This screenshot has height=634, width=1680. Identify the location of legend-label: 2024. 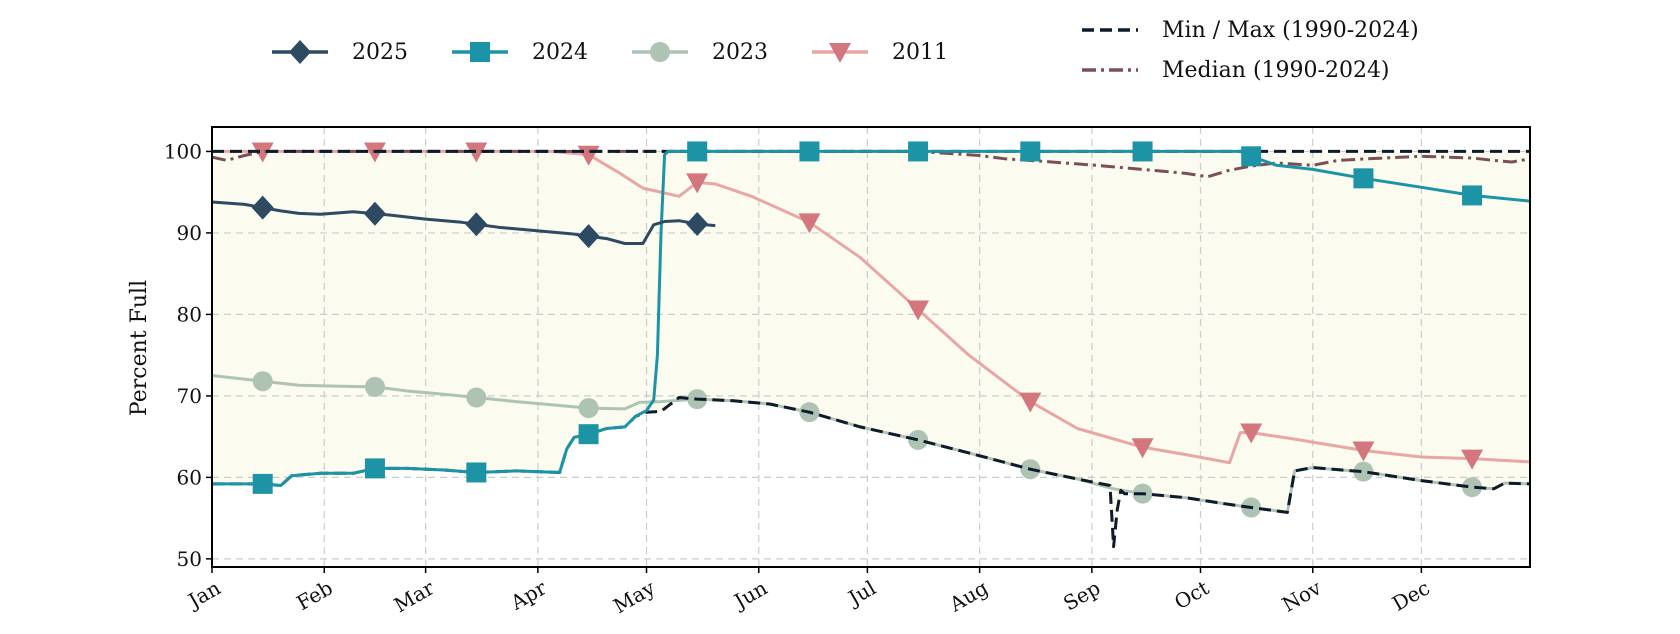
(560, 52).